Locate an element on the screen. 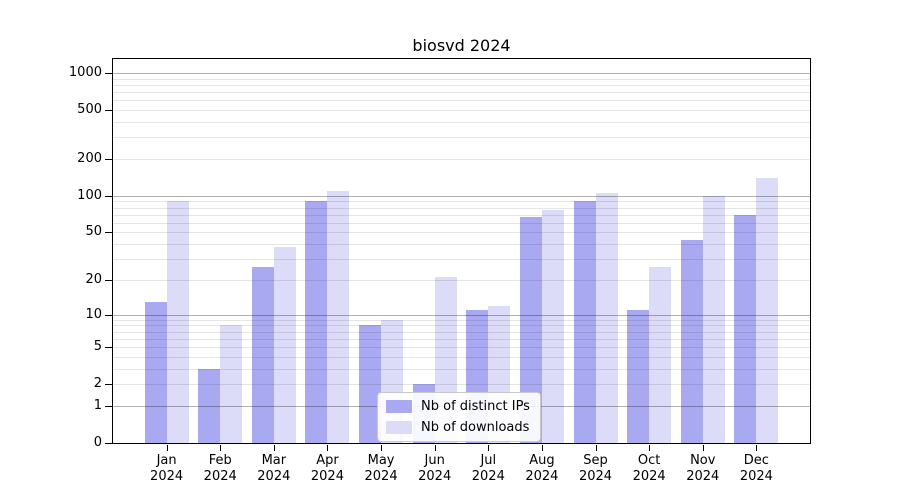 The width and height of the screenshot is (900, 500). x-tick-label-month: Nov is located at coordinates (703, 460).